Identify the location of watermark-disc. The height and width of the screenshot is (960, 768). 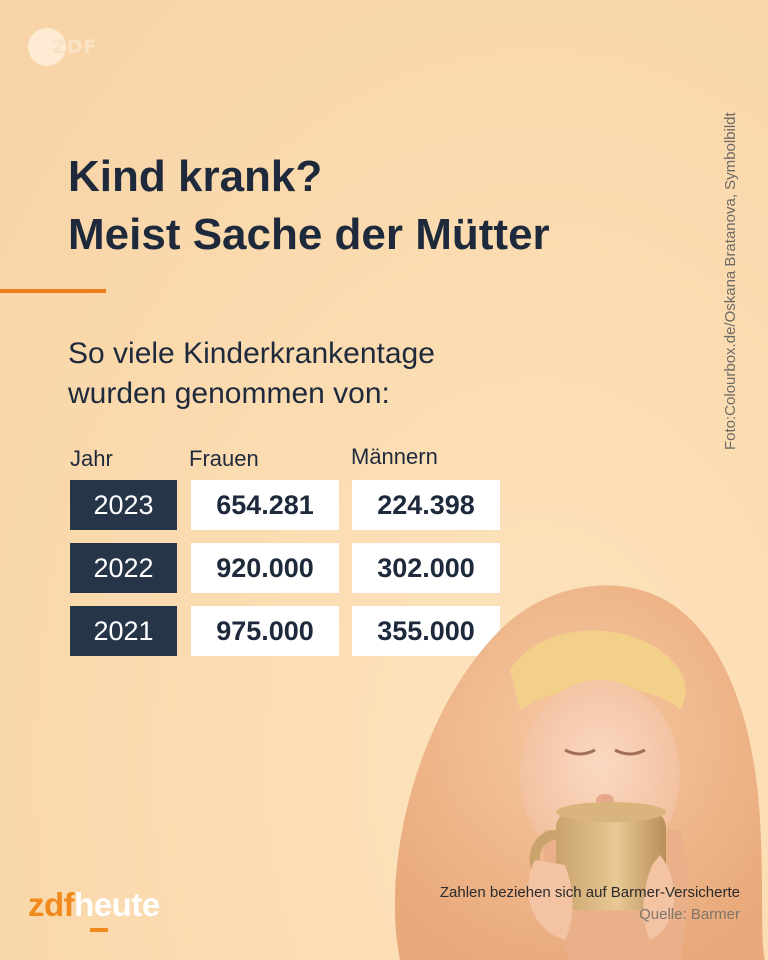
(47, 47).